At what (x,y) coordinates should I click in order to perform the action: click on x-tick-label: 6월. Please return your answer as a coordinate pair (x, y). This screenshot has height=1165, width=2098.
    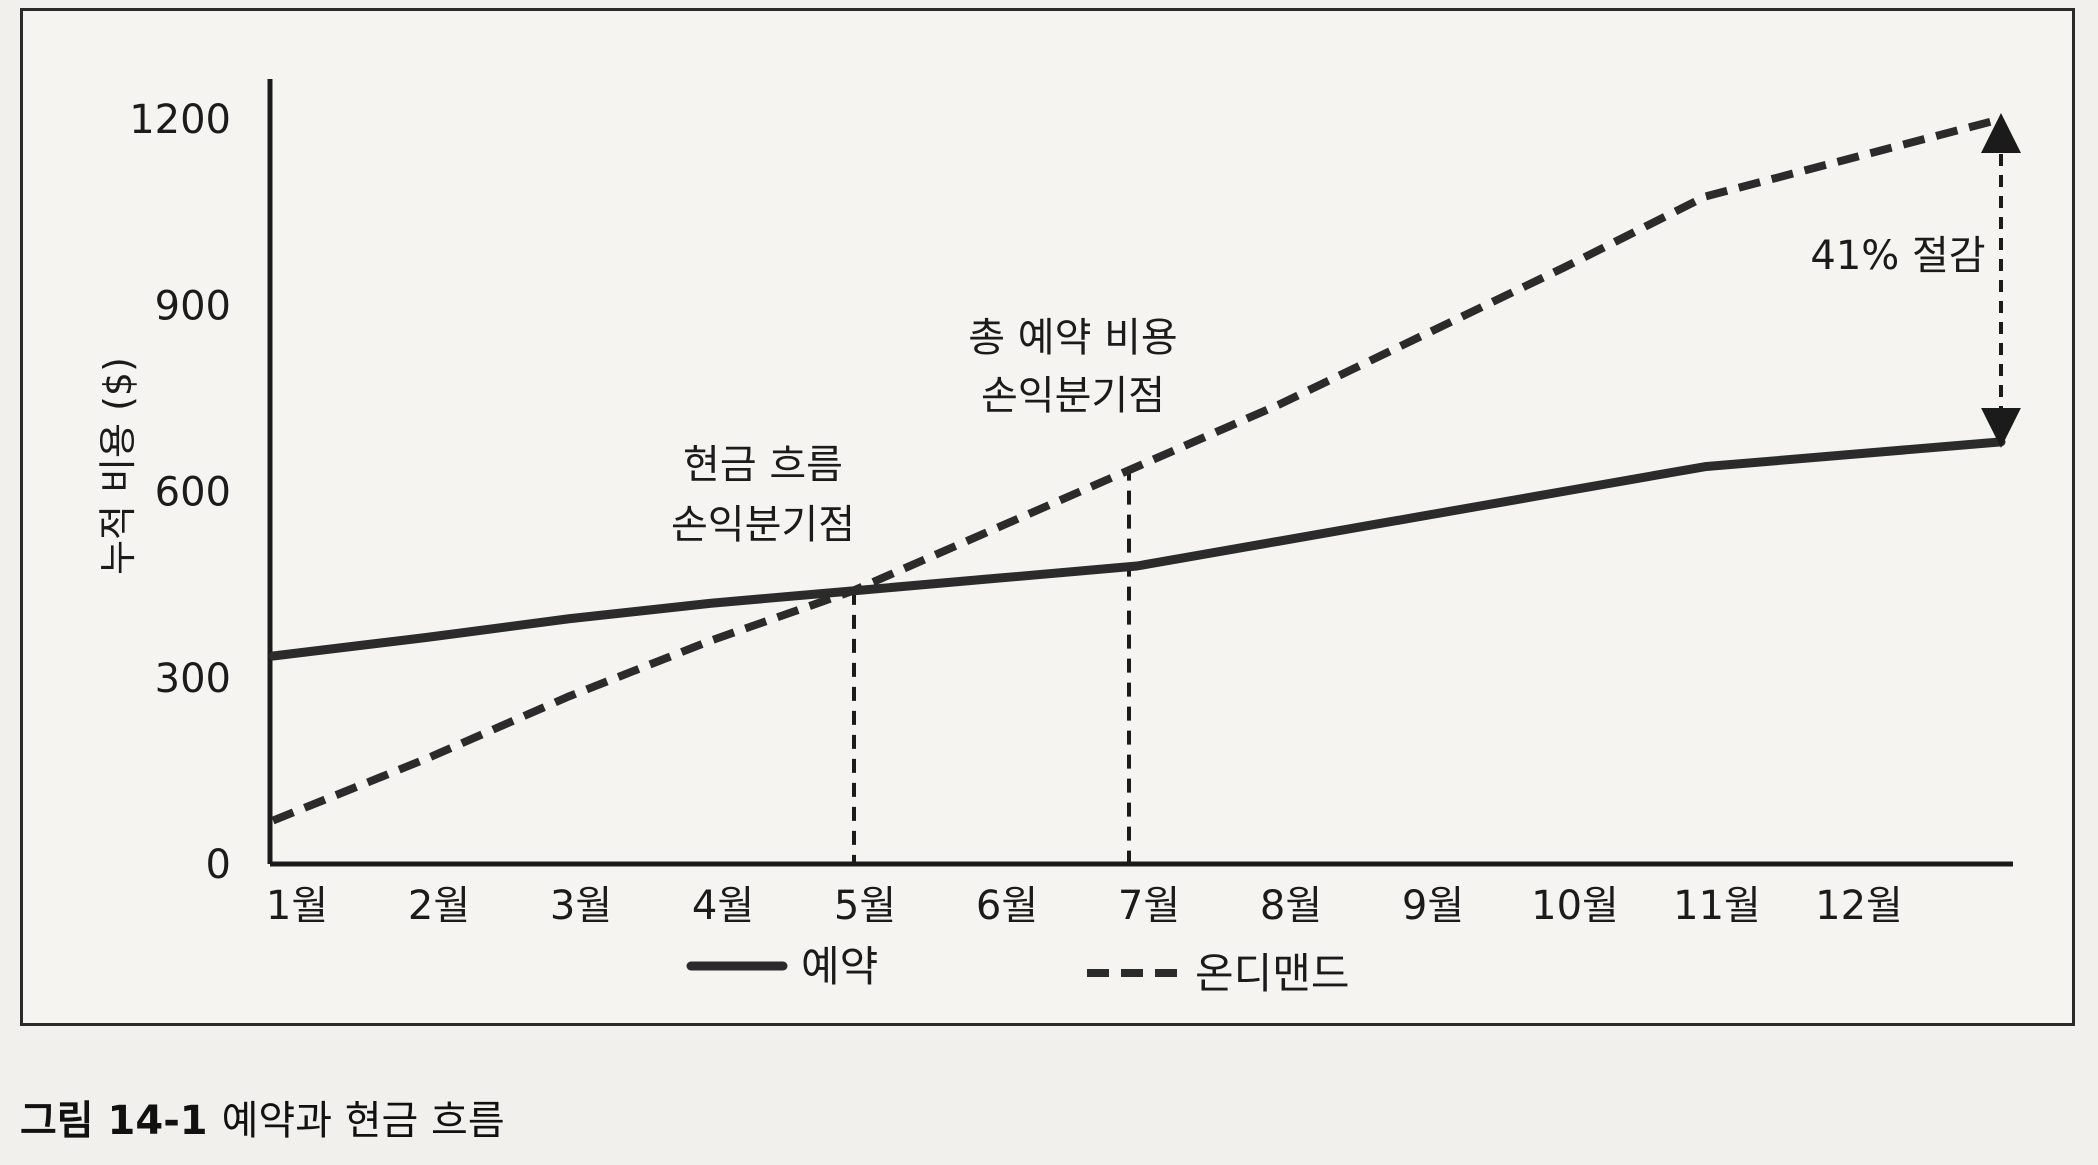
    Looking at the image, I should click on (1007, 906).